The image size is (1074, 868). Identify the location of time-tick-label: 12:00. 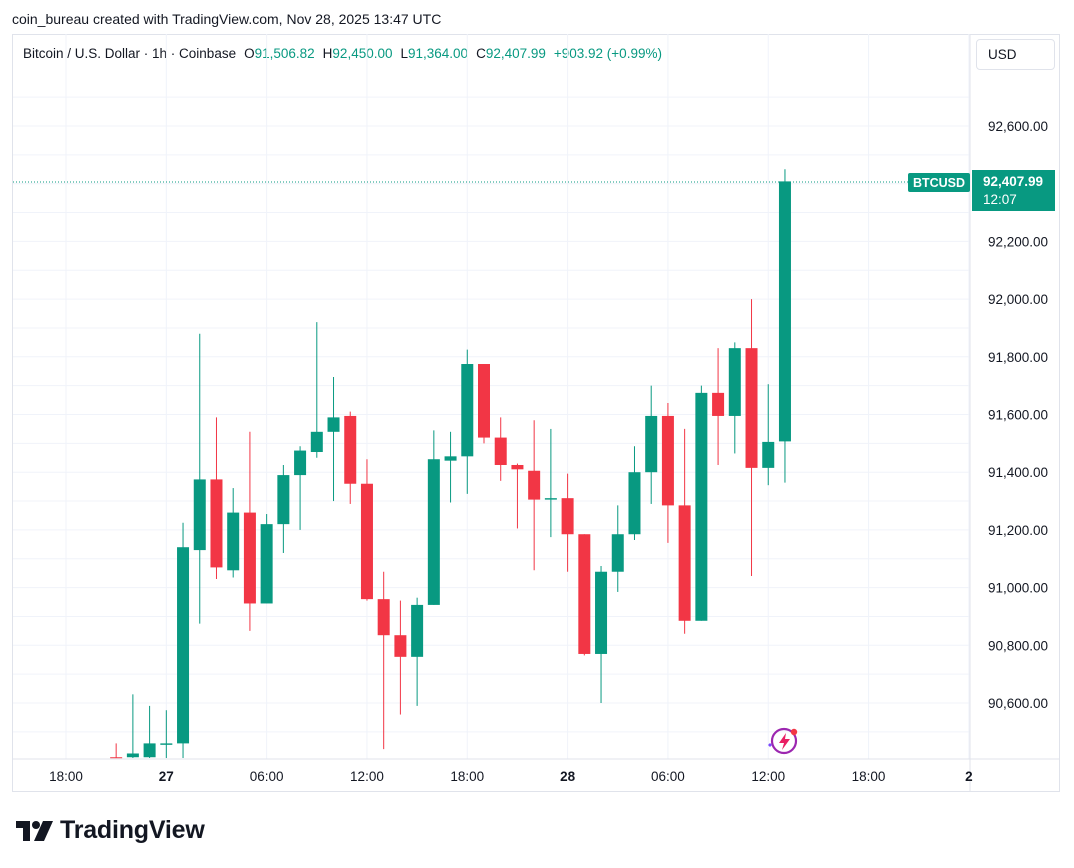
(367, 776).